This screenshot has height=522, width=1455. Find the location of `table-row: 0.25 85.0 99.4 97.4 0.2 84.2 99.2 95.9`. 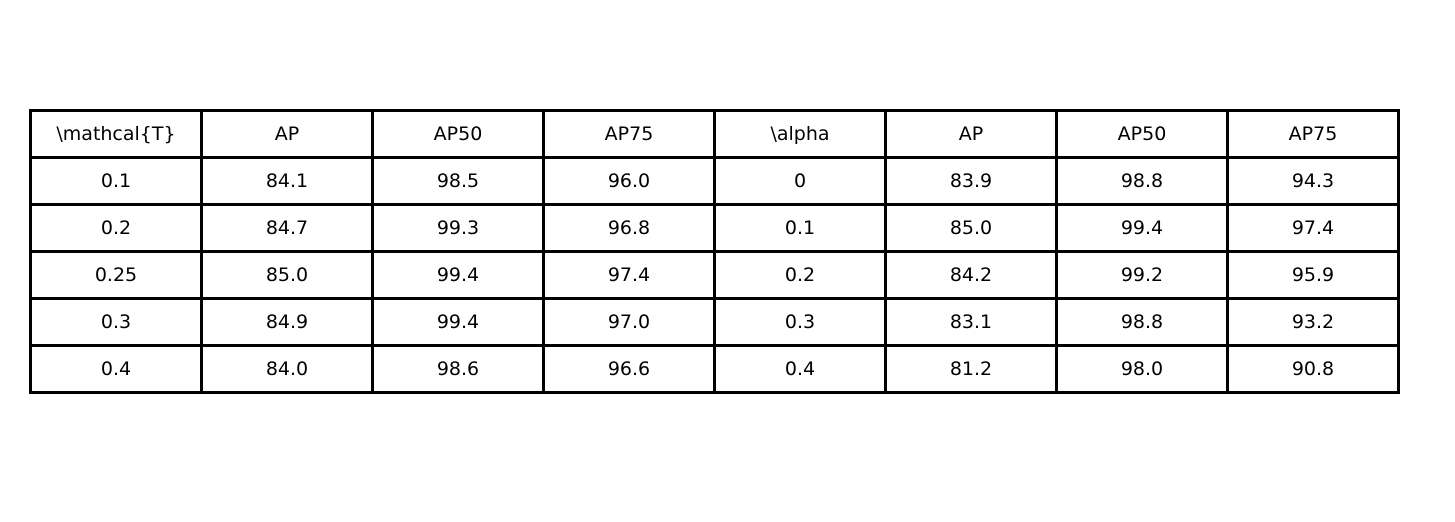

table-row: 0.25 85.0 99.4 97.4 0.2 84.2 99.2 95.9 is located at coordinates (714, 275).